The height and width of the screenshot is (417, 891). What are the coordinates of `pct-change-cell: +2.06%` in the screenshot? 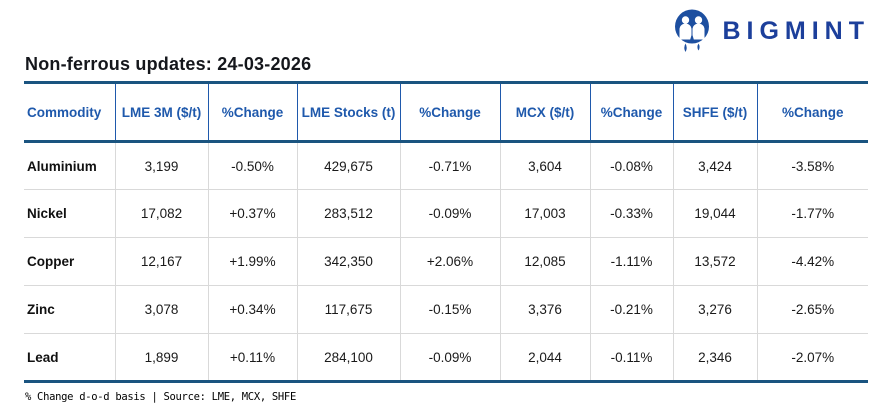 It's located at (450, 261).